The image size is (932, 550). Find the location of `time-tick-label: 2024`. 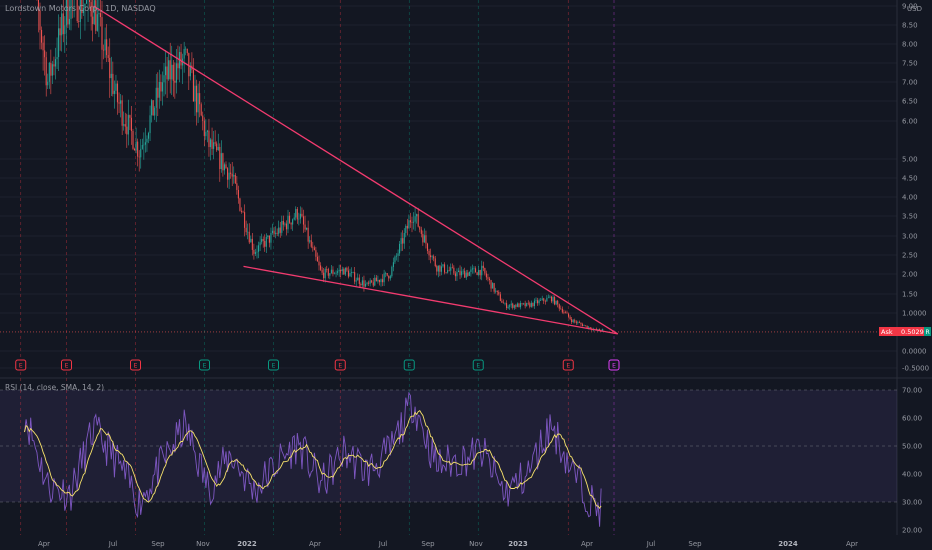

time-tick-label: 2024 is located at coordinates (788, 544).